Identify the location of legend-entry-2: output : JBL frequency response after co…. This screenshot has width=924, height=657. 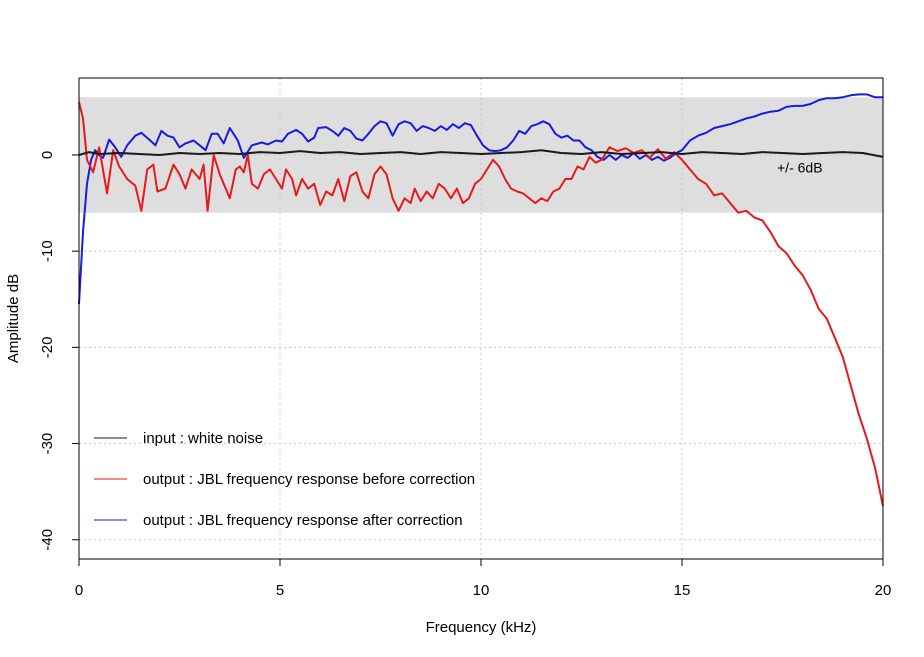
(303, 520).